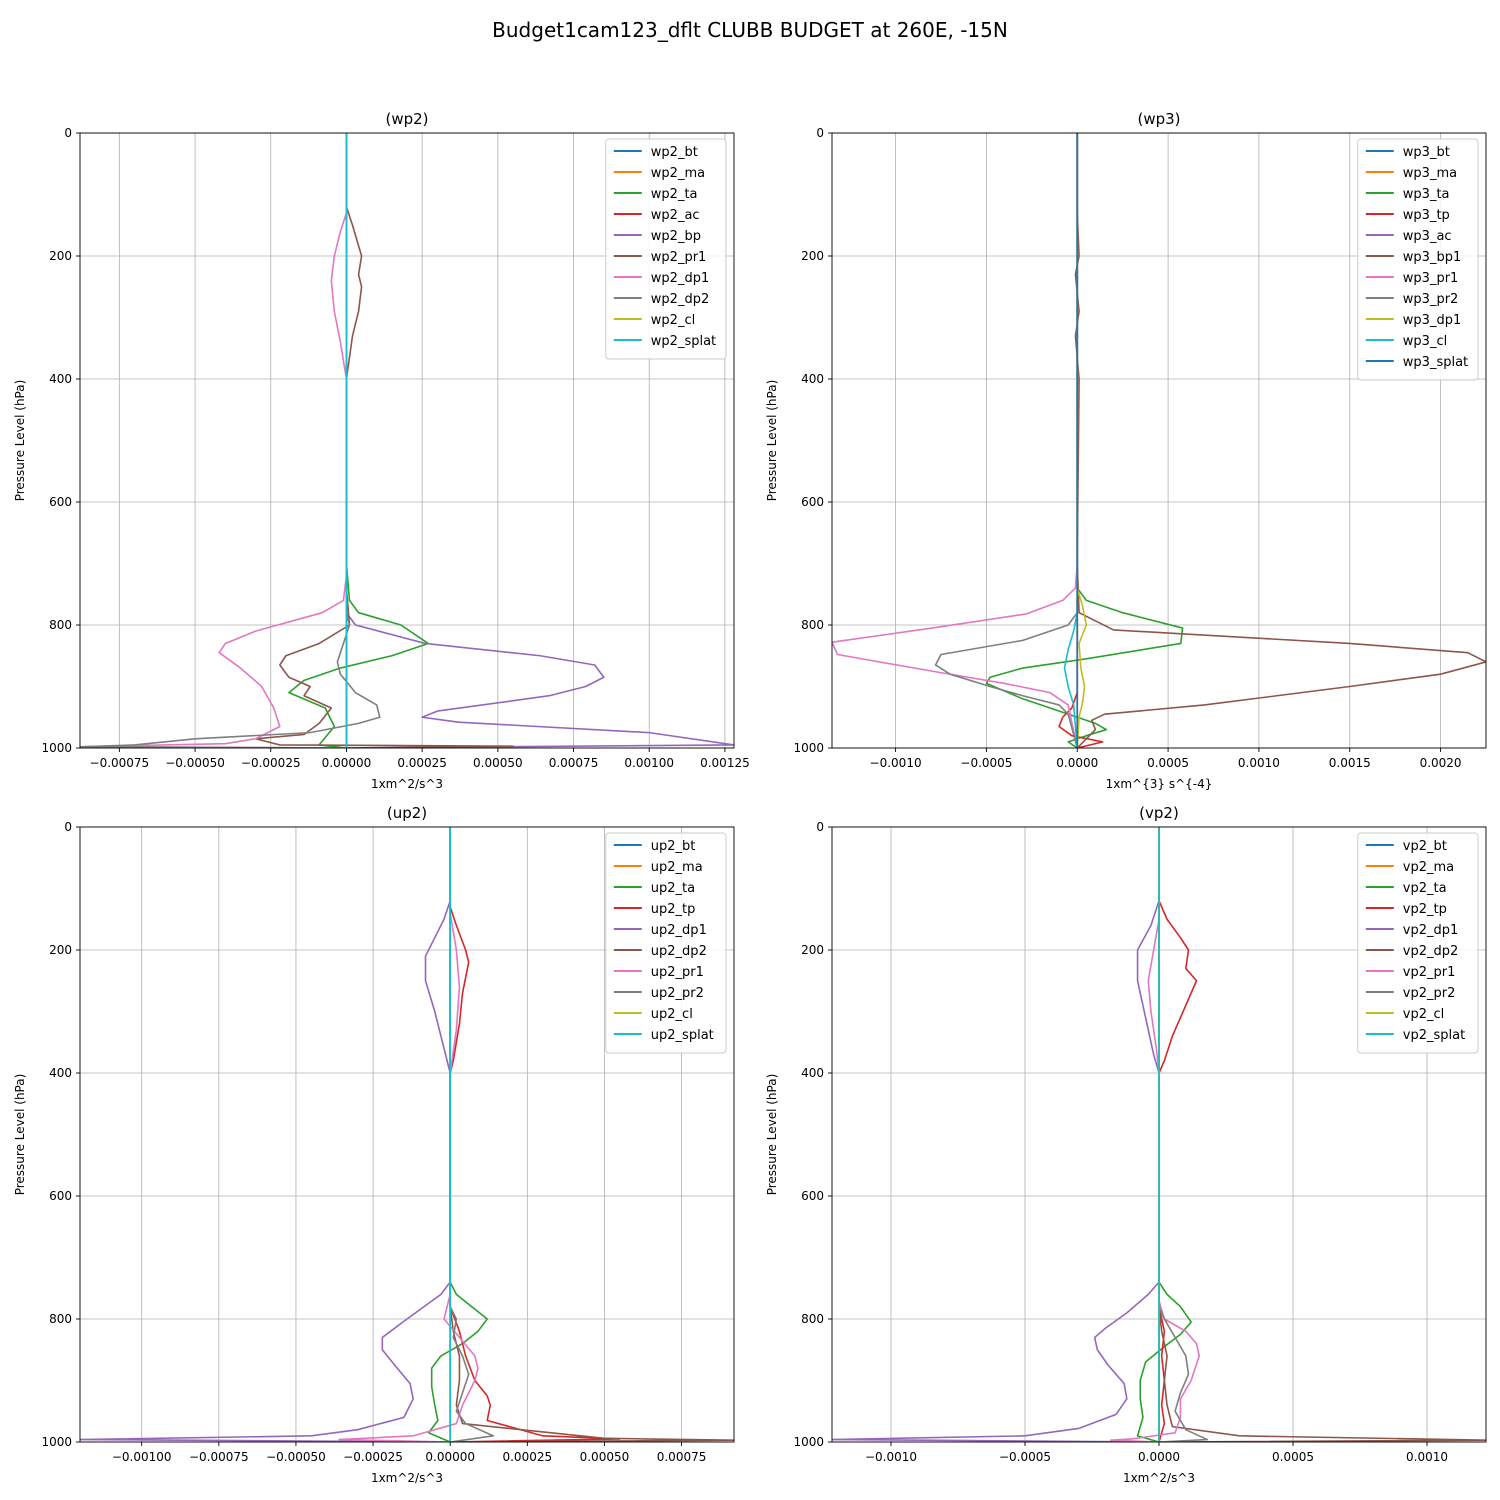  What do you see at coordinates (1427, 236) in the screenshot?
I see `legend-entry: wp3_ac` at bounding box center [1427, 236].